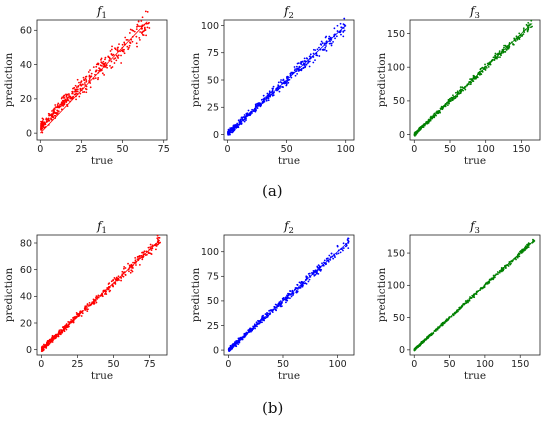 This screenshot has width=550, height=422. What do you see at coordinates (40, 149) in the screenshot?
I see `x-tick-label: 0` at bounding box center [40, 149].